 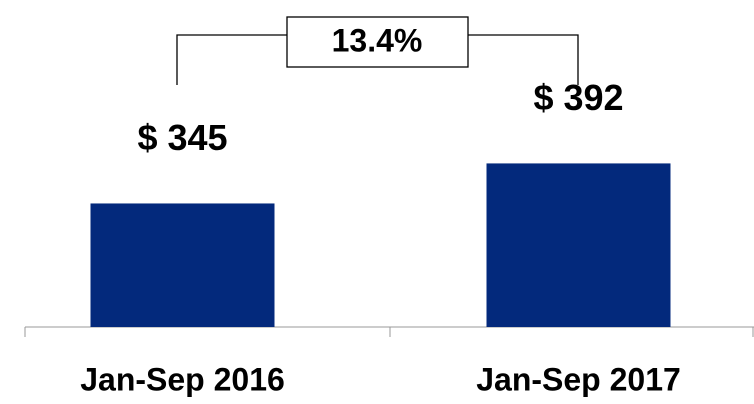 What do you see at coordinates (182, 137) in the screenshot?
I see `value-label: $ 345` at bounding box center [182, 137].